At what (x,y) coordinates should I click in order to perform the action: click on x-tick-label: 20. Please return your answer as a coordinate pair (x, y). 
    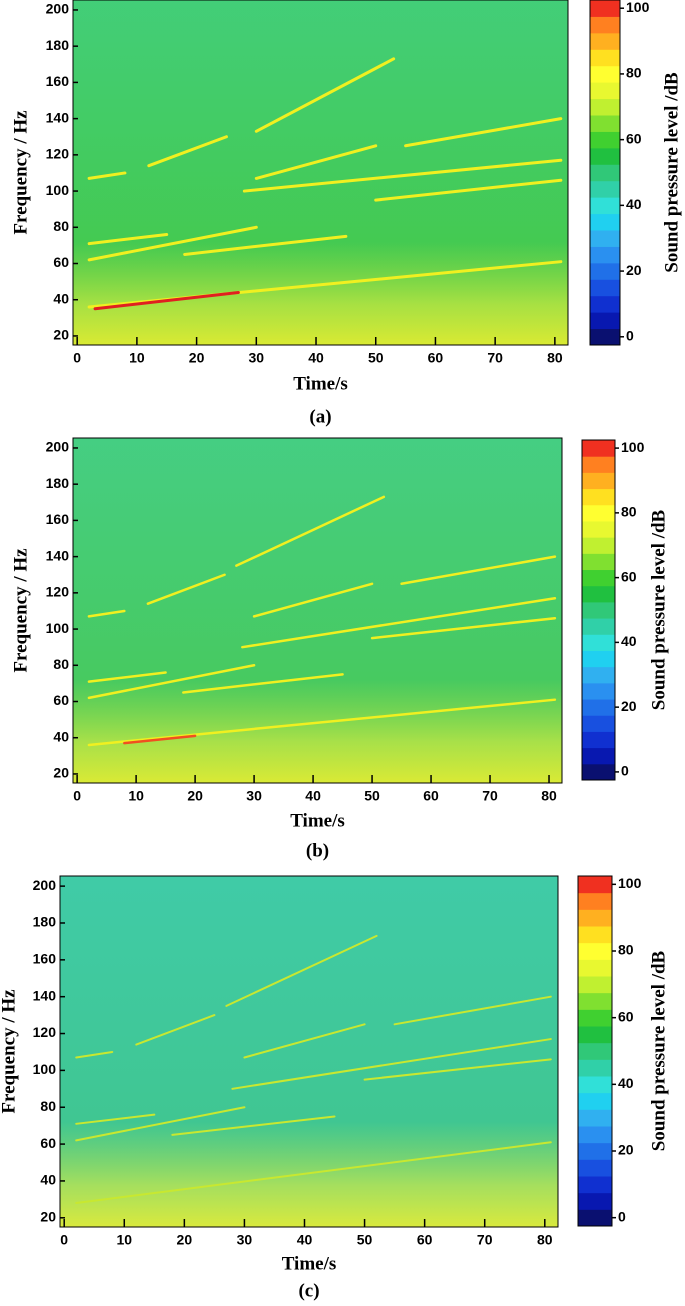
    Looking at the image, I should click on (185, 1240).